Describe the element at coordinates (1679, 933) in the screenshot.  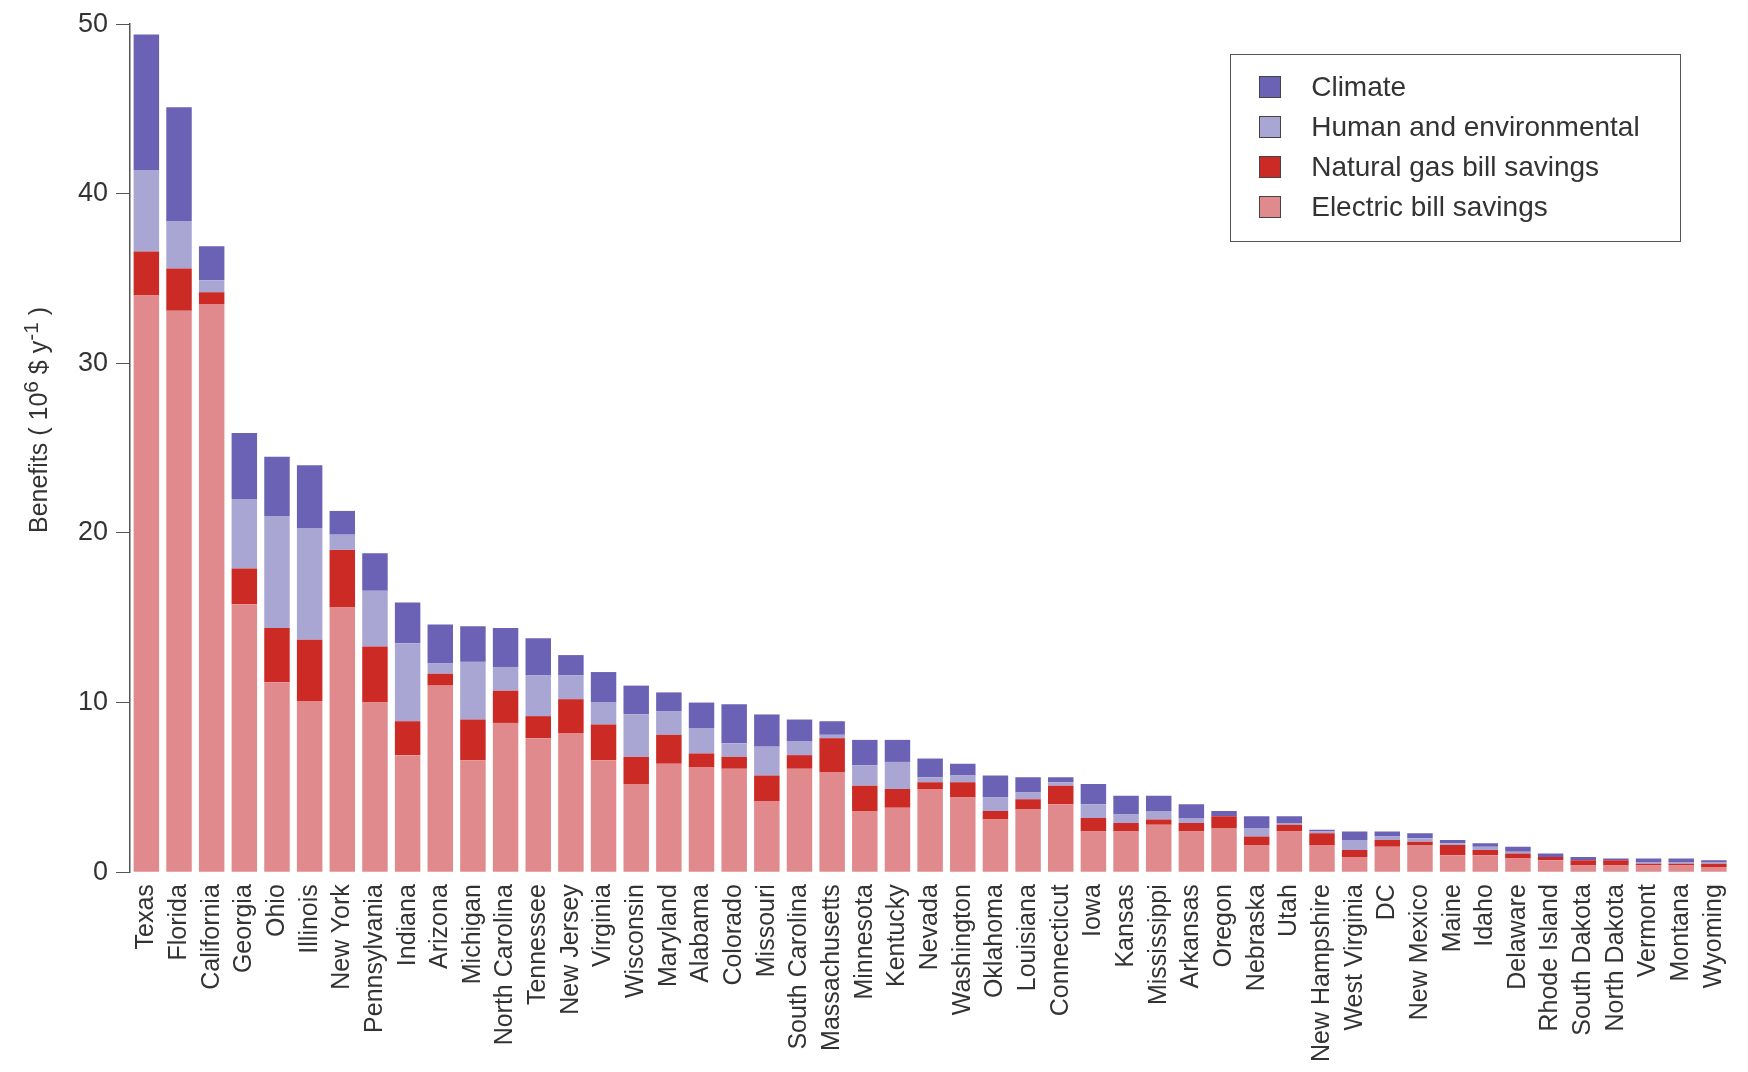
I see `x-tick-label: Montana` at that location.